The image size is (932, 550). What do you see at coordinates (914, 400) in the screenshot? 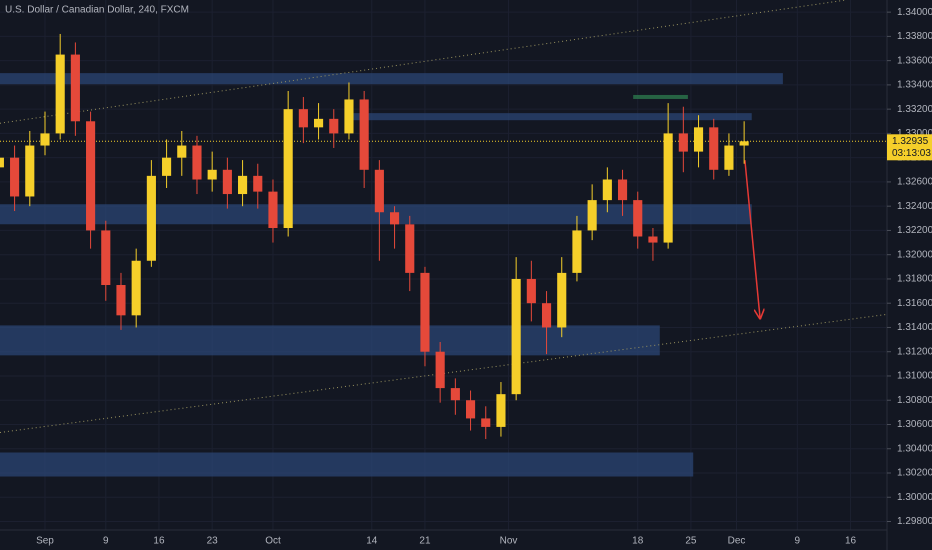
I see `y-tick-label: 1.30800` at bounding box center [914, 400].